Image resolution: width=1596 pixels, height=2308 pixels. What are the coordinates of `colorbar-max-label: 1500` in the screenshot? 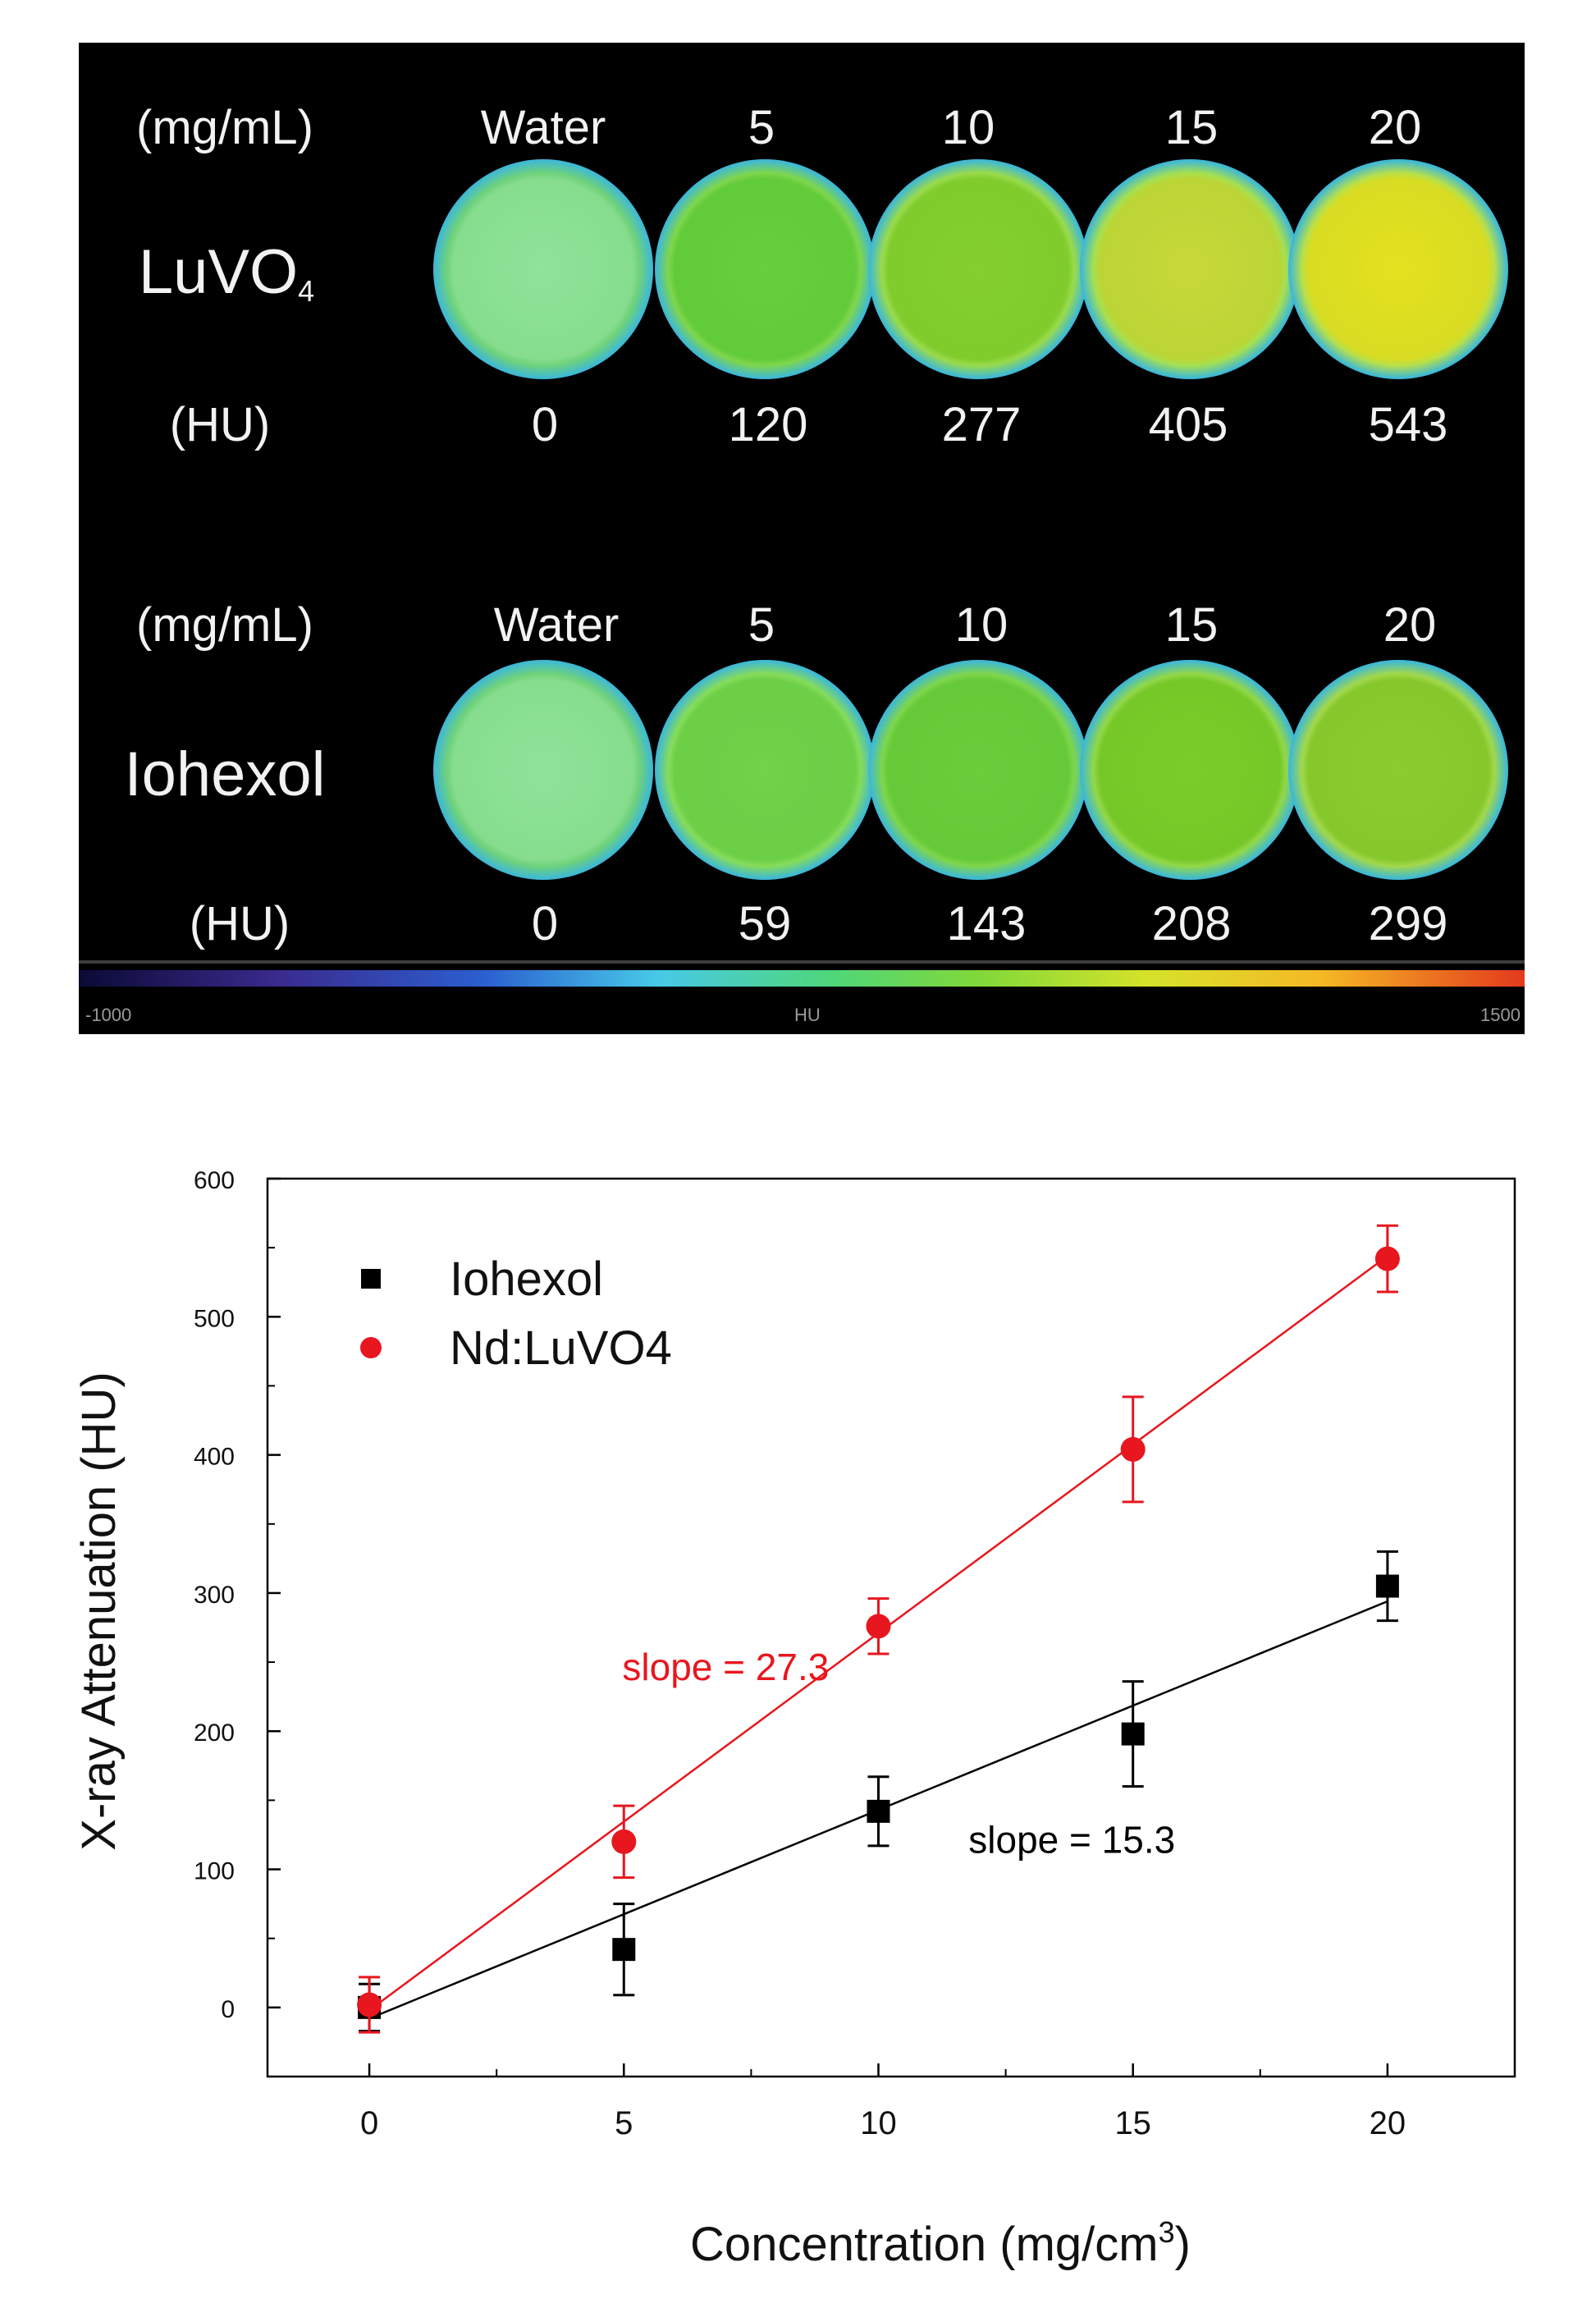 It's located at (1501, 1015).